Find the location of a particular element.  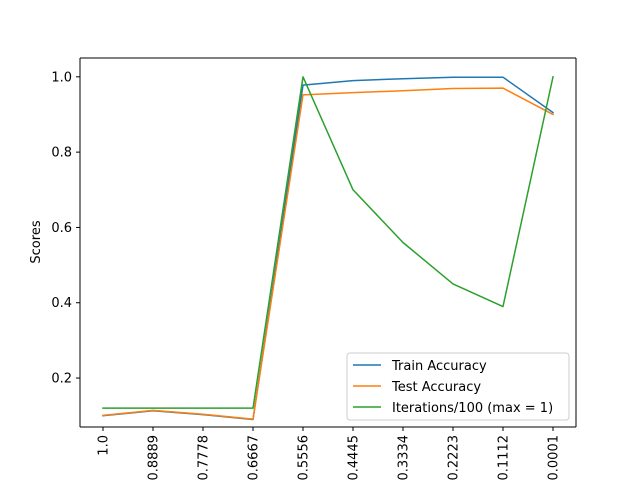

x-tick-label: 0.6667 is located at coordinates (254, 457).